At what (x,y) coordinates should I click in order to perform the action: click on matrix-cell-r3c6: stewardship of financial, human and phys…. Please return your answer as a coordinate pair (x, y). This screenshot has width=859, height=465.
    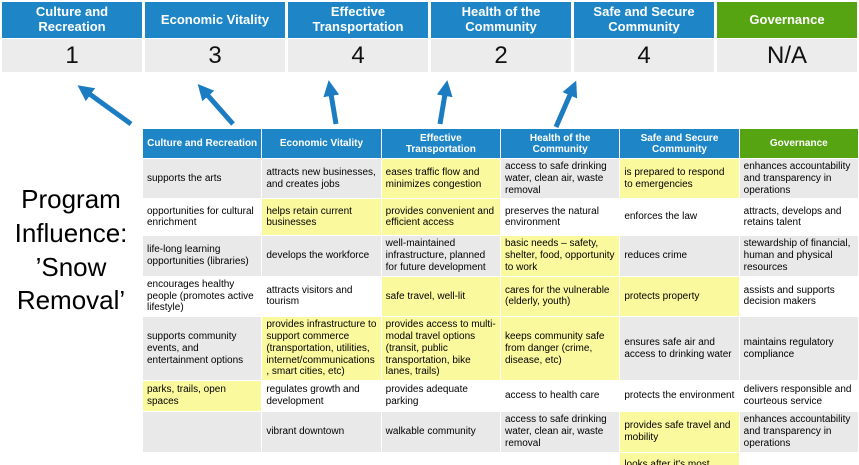
    Looking at the image, I should click on (798, 256).